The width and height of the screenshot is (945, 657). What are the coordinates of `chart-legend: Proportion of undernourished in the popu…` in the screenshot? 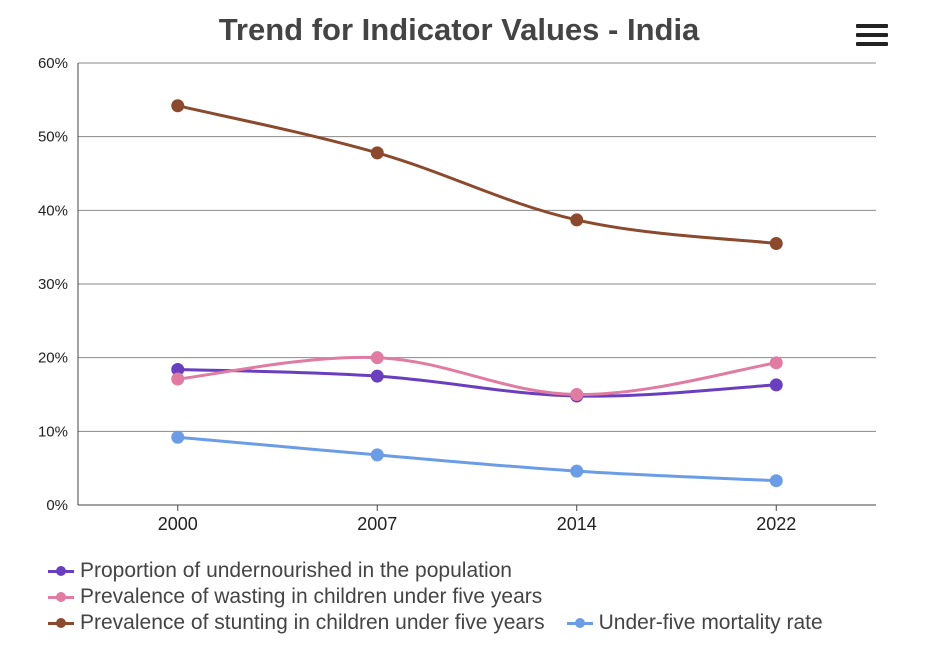 It's located at (478, 597).